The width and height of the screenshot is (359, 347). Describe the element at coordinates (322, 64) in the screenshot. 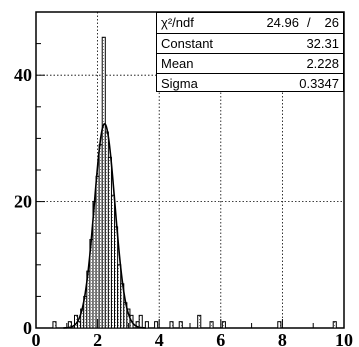

I see `mean-value: 2.228` at that location.